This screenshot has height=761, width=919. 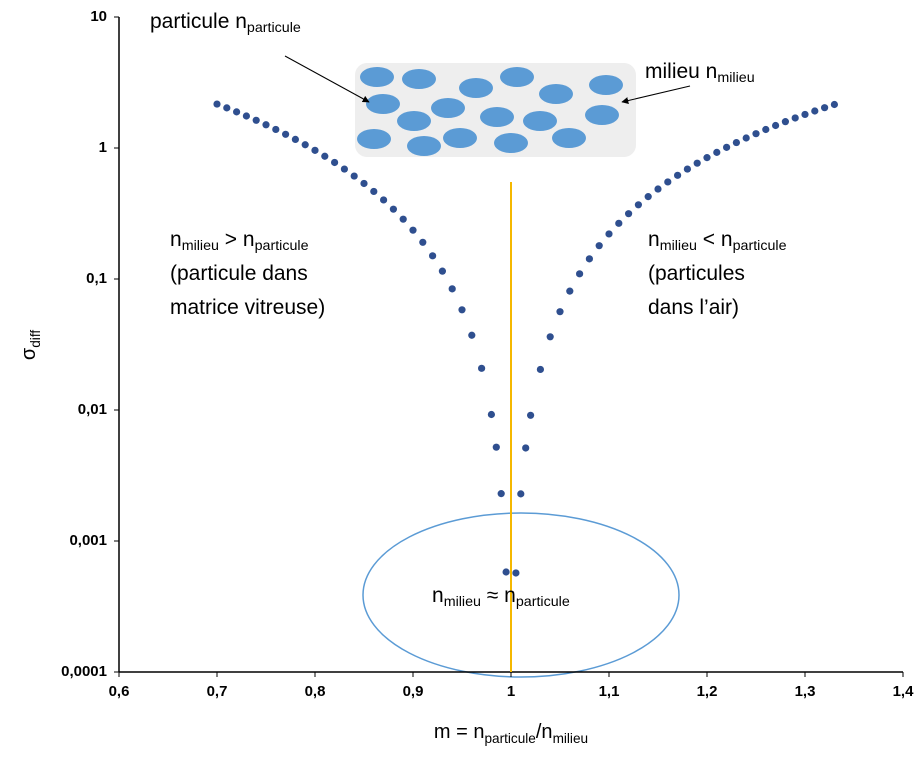 What do you see at coordinates (98, 16) in the screenshot?
I see `y-tick-label: 10` at bounding box center [98, 16].